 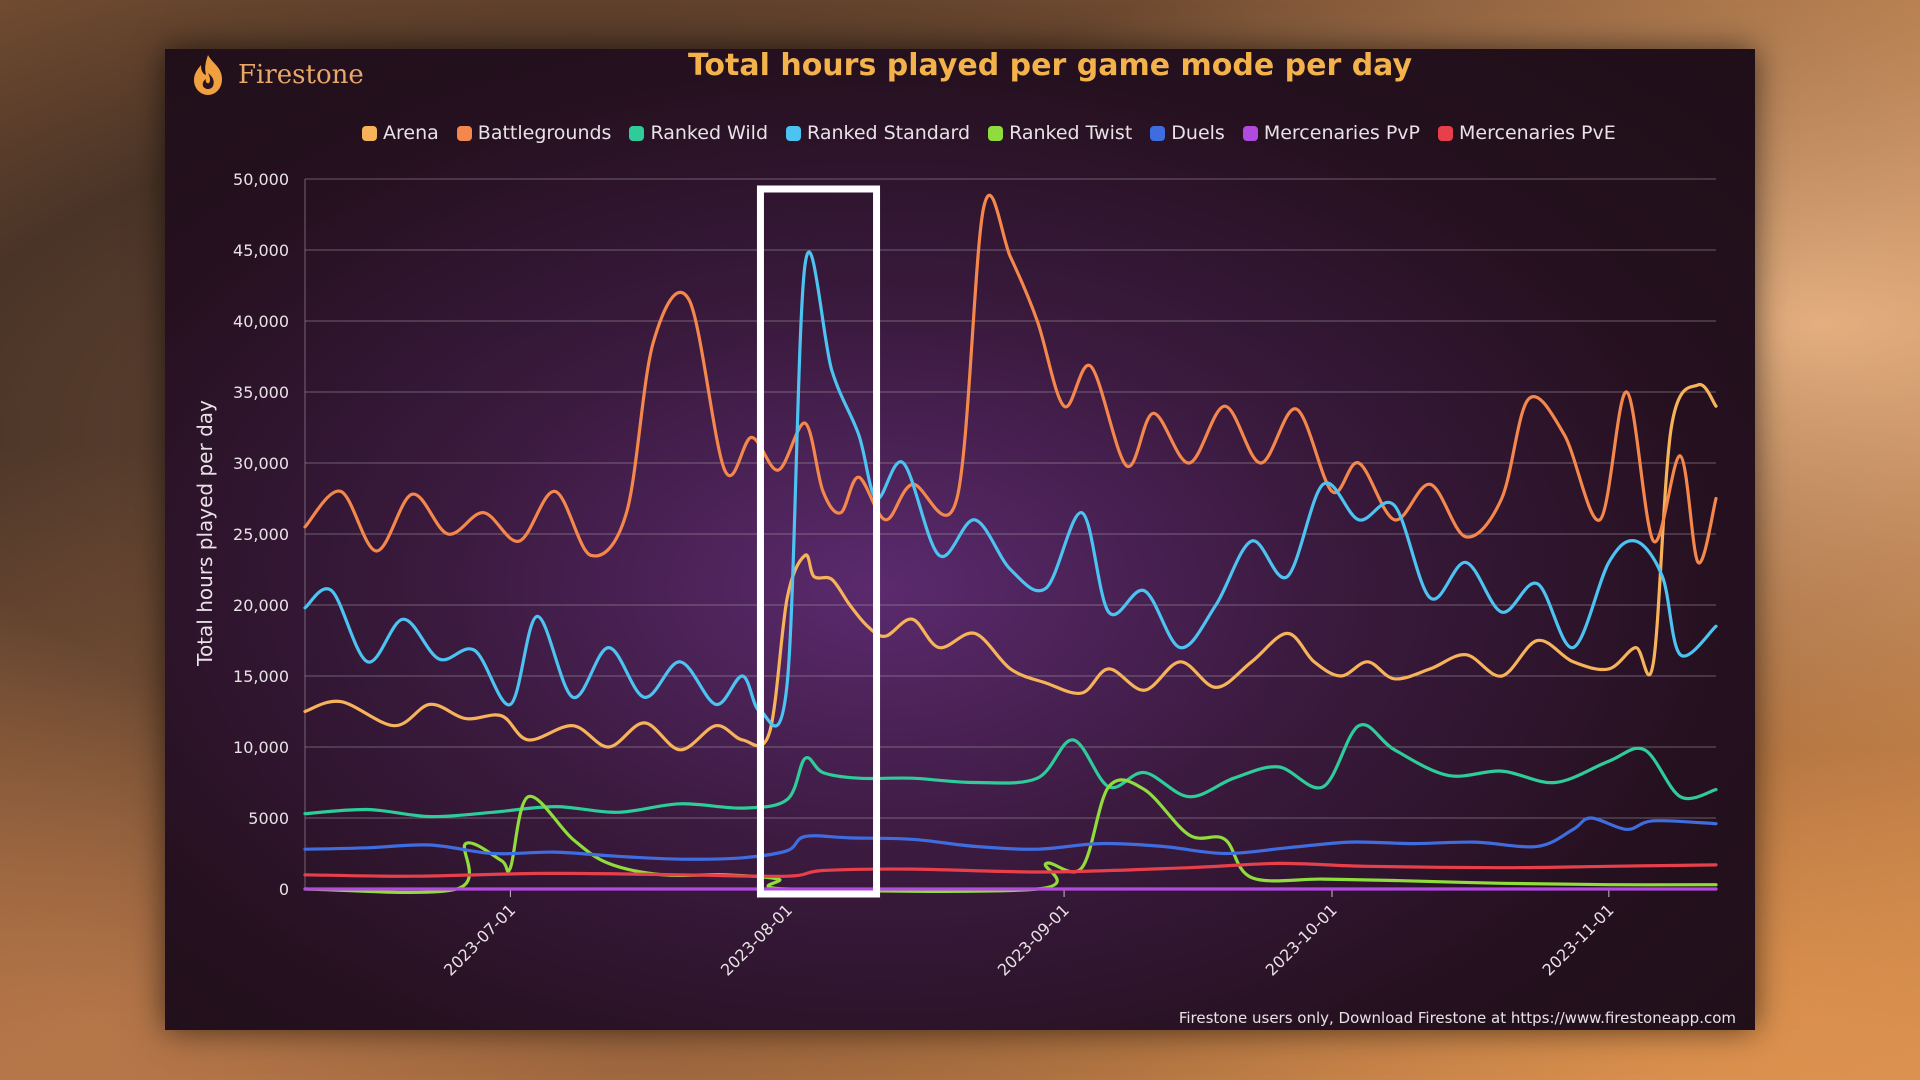 What do you see at coordinates (1342, 133) in the screenshot?
I see `legend-label: Mercenaries PvP` at bounding box center [1342, 133].